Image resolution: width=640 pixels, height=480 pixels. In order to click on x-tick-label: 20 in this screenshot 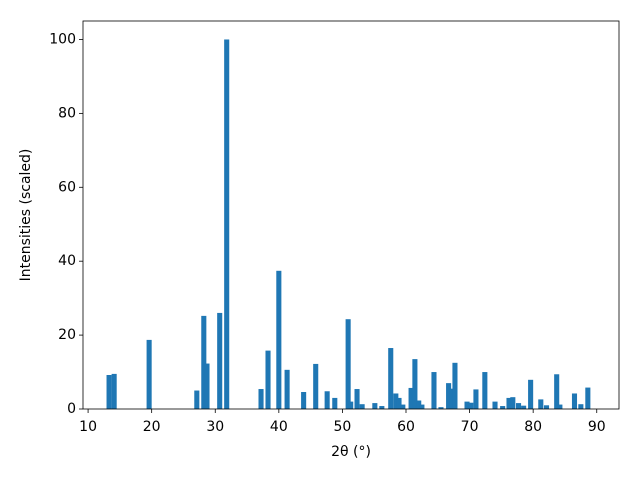, I will do `click(152, 427)`.